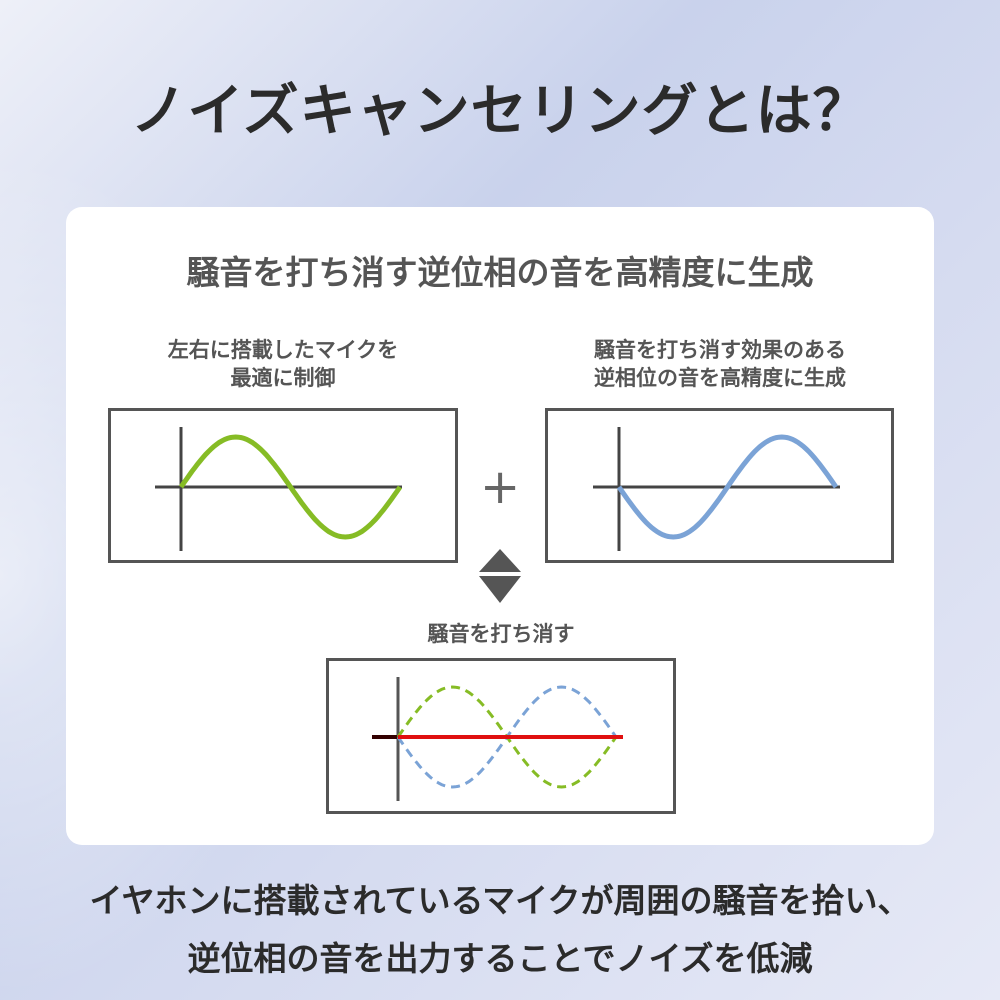 This screenshot has width=1000, height=1000. Describe the element at coordinates (500, 111) in the screenshot. I see `page-title: ノイズキャンセリングとは？` at that location.